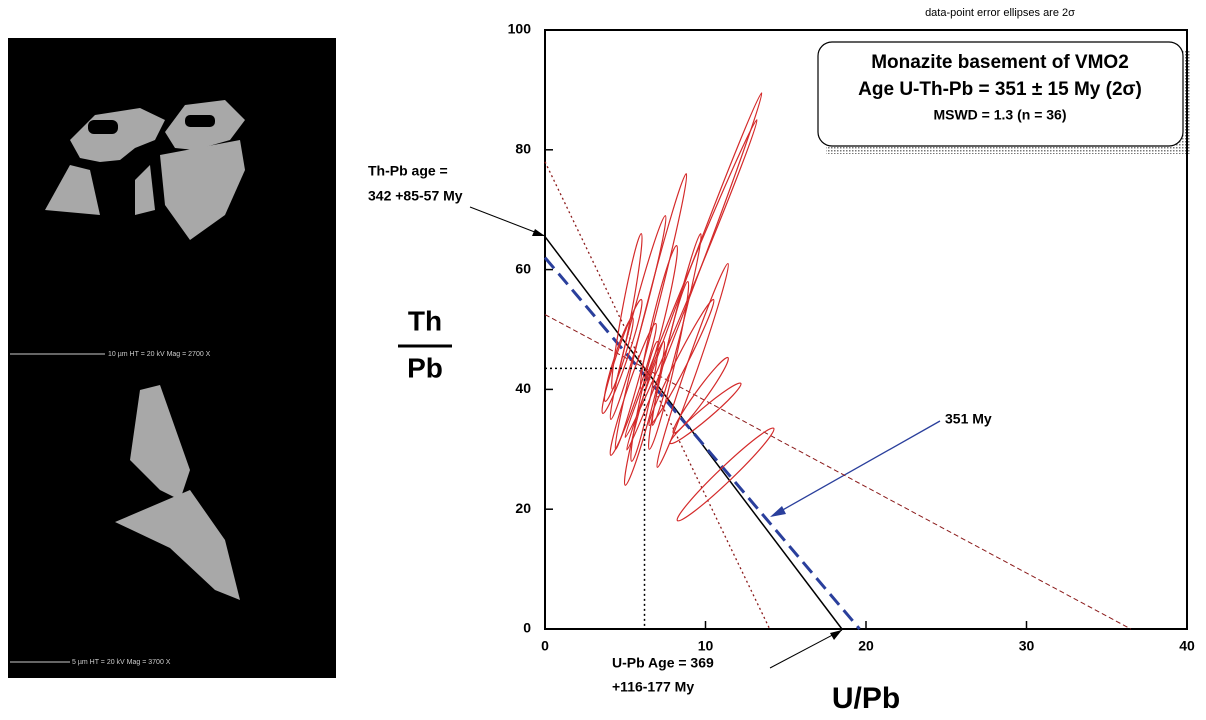  I want to click on crosshair, so click(595, 498).